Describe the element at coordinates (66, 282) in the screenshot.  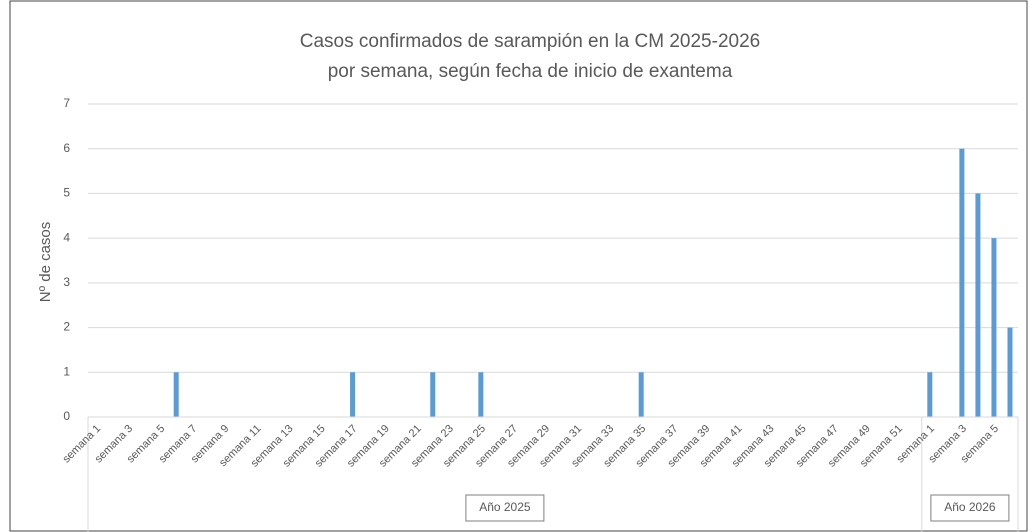
I see `y-tick-label: 3` at that location.